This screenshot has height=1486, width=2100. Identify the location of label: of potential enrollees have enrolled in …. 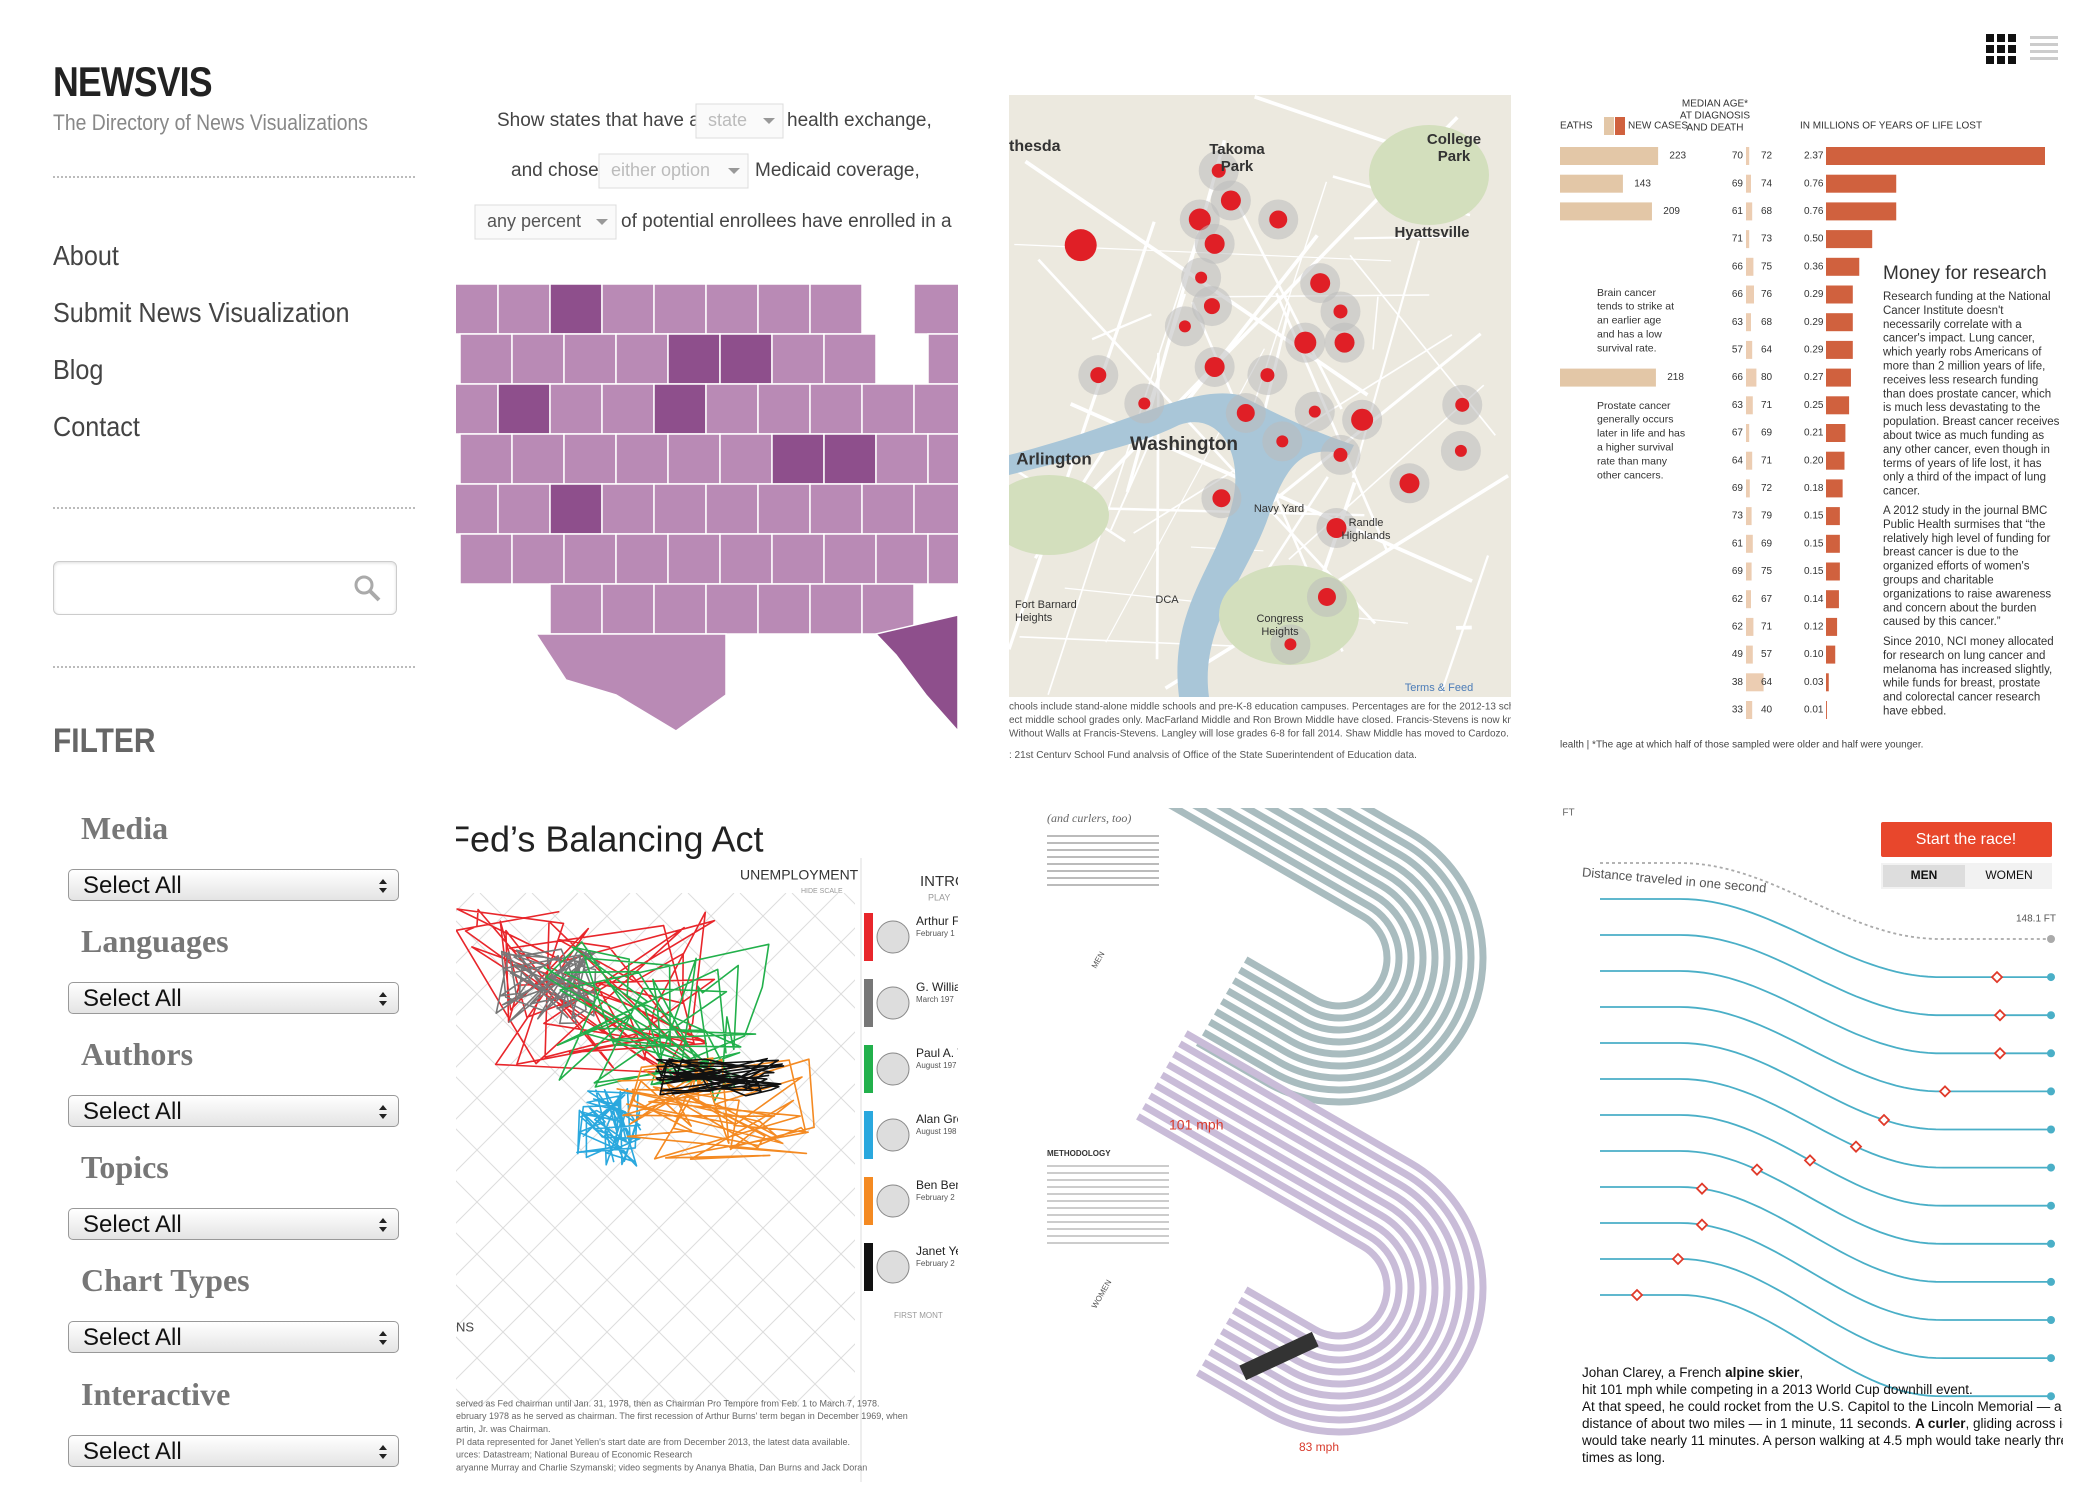
(789, 221).